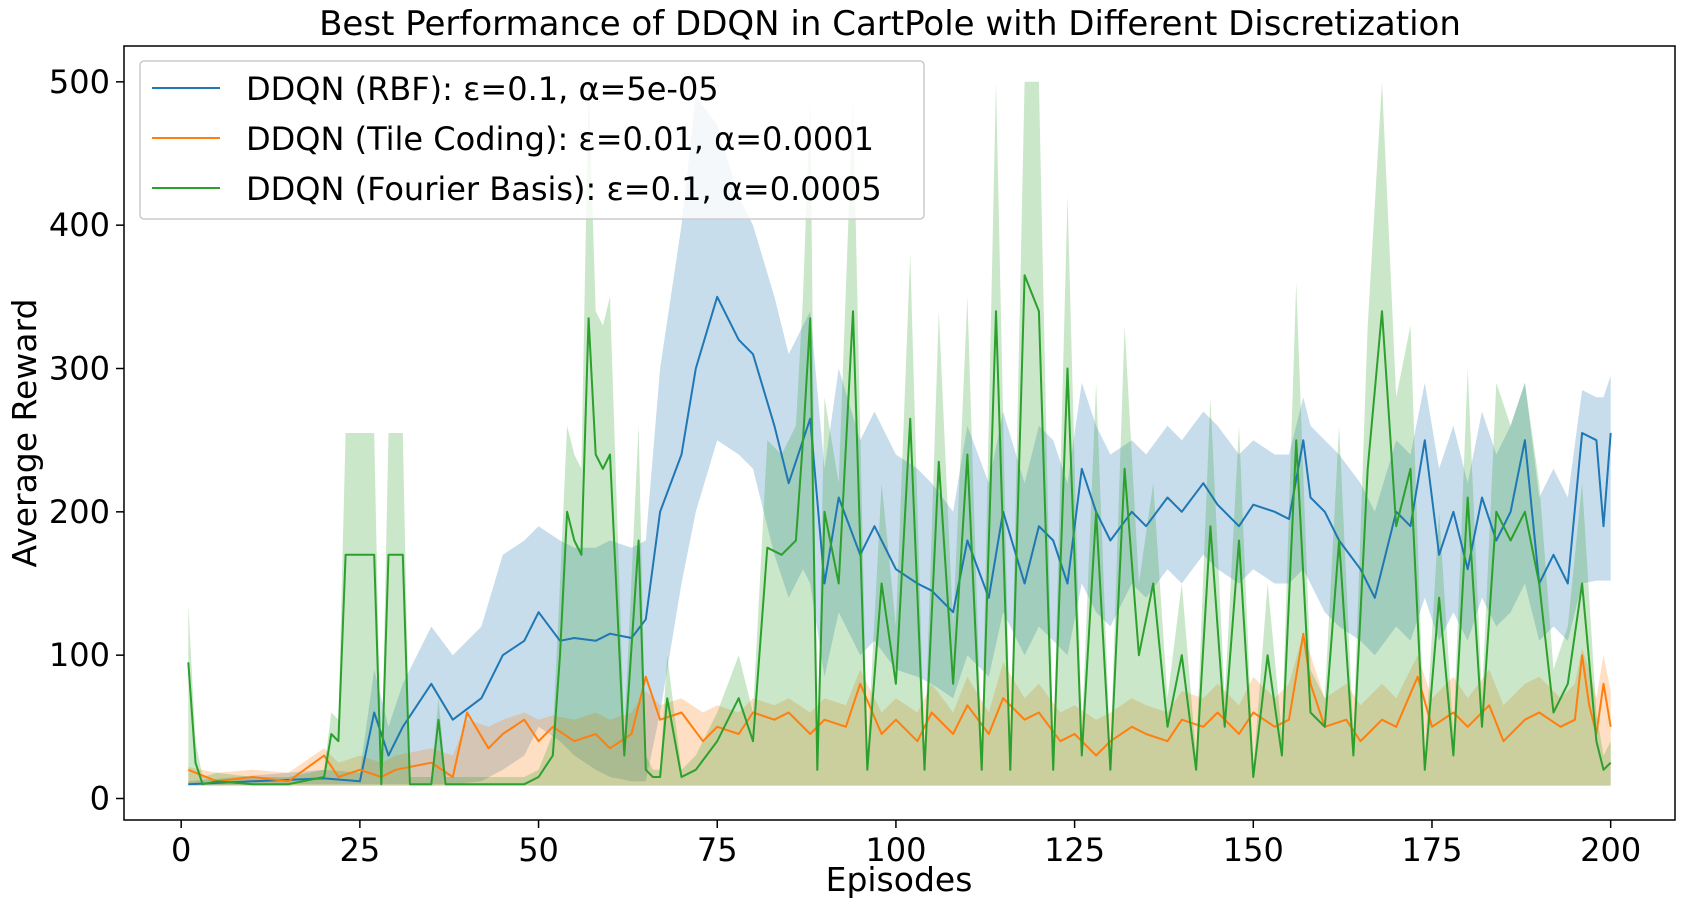  Describe the element at coordinates (482, 89) in the screenshot. I see `legend-label-ddqn-rbf: DDQN (RBF): ε=0.1, α=5e-05` at that location.